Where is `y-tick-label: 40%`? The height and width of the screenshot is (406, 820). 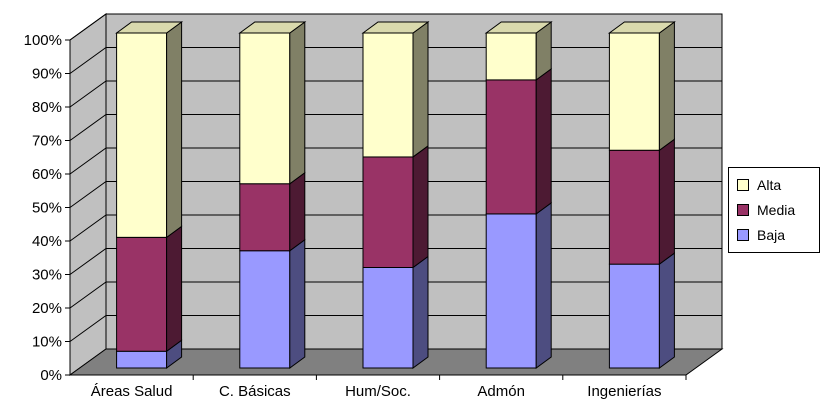 y-tick-label: 40% is located at coordinates (47, 241).